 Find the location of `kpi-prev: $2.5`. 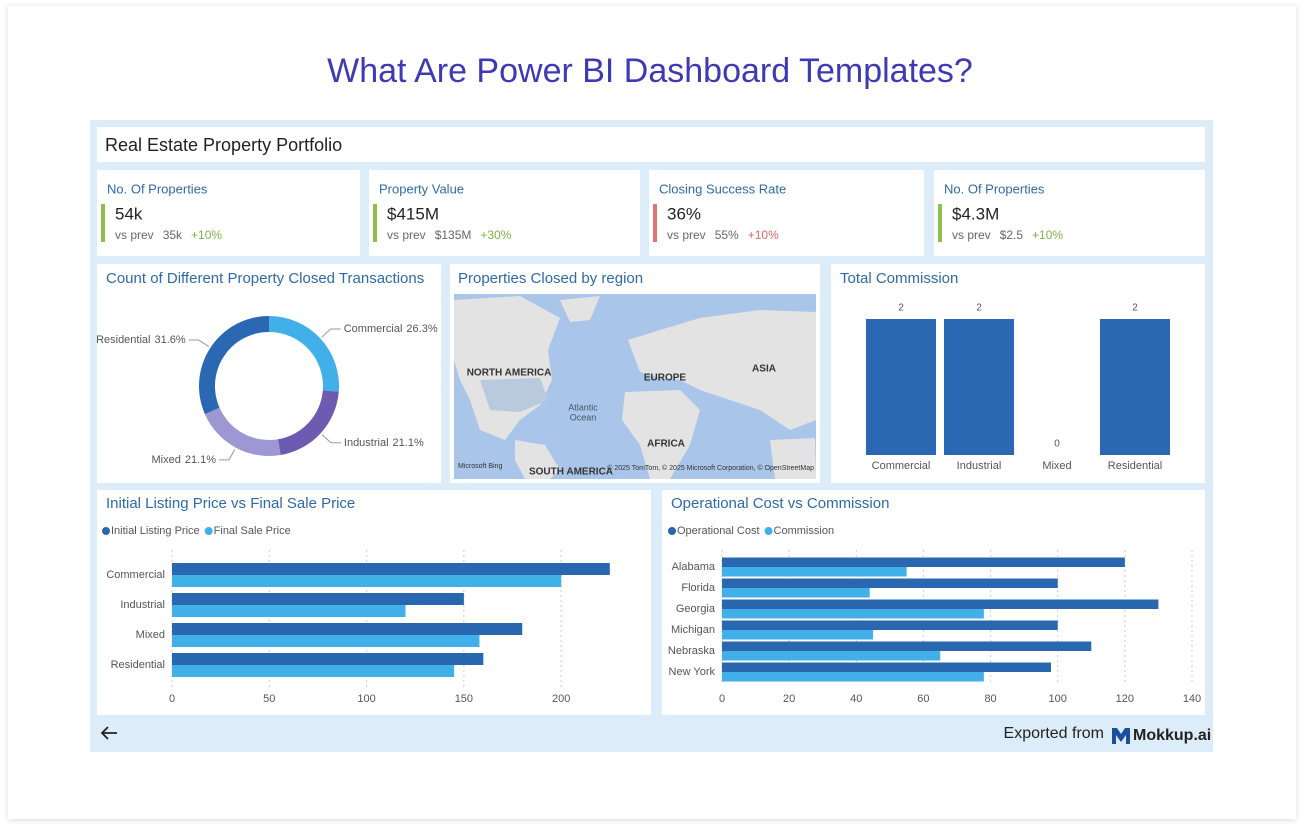

kpi-prev: $2.5 is located at coordinates (1012, 235).